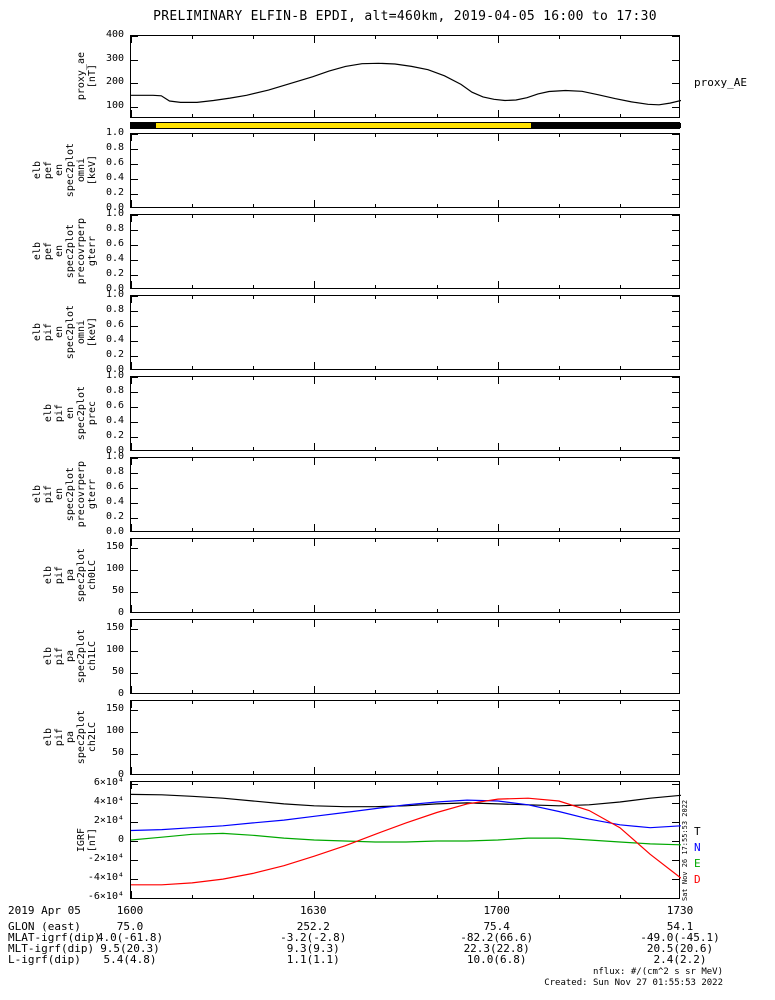 Image resolution: width=775 pixels, height=1000 pixels. I want to click on footer-row-label: GLON (east), so click(44, 926).